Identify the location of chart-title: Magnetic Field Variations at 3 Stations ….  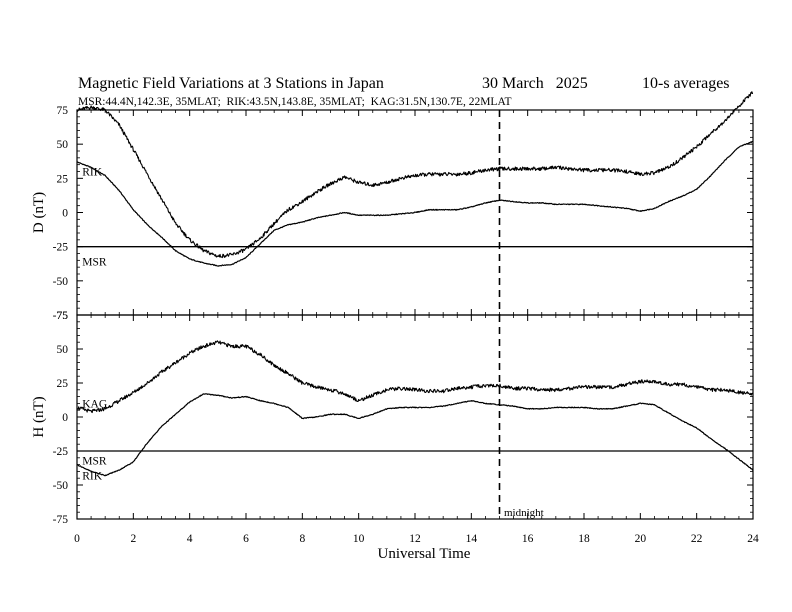
(231, 83).